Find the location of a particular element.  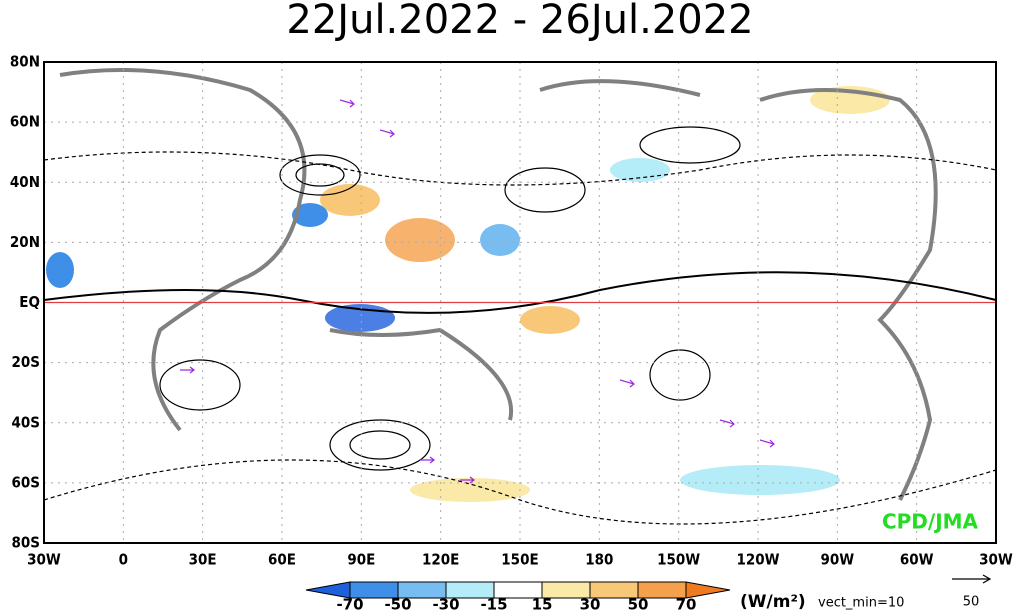

colorbar-label: -70 is located at coordinates (349, 604).